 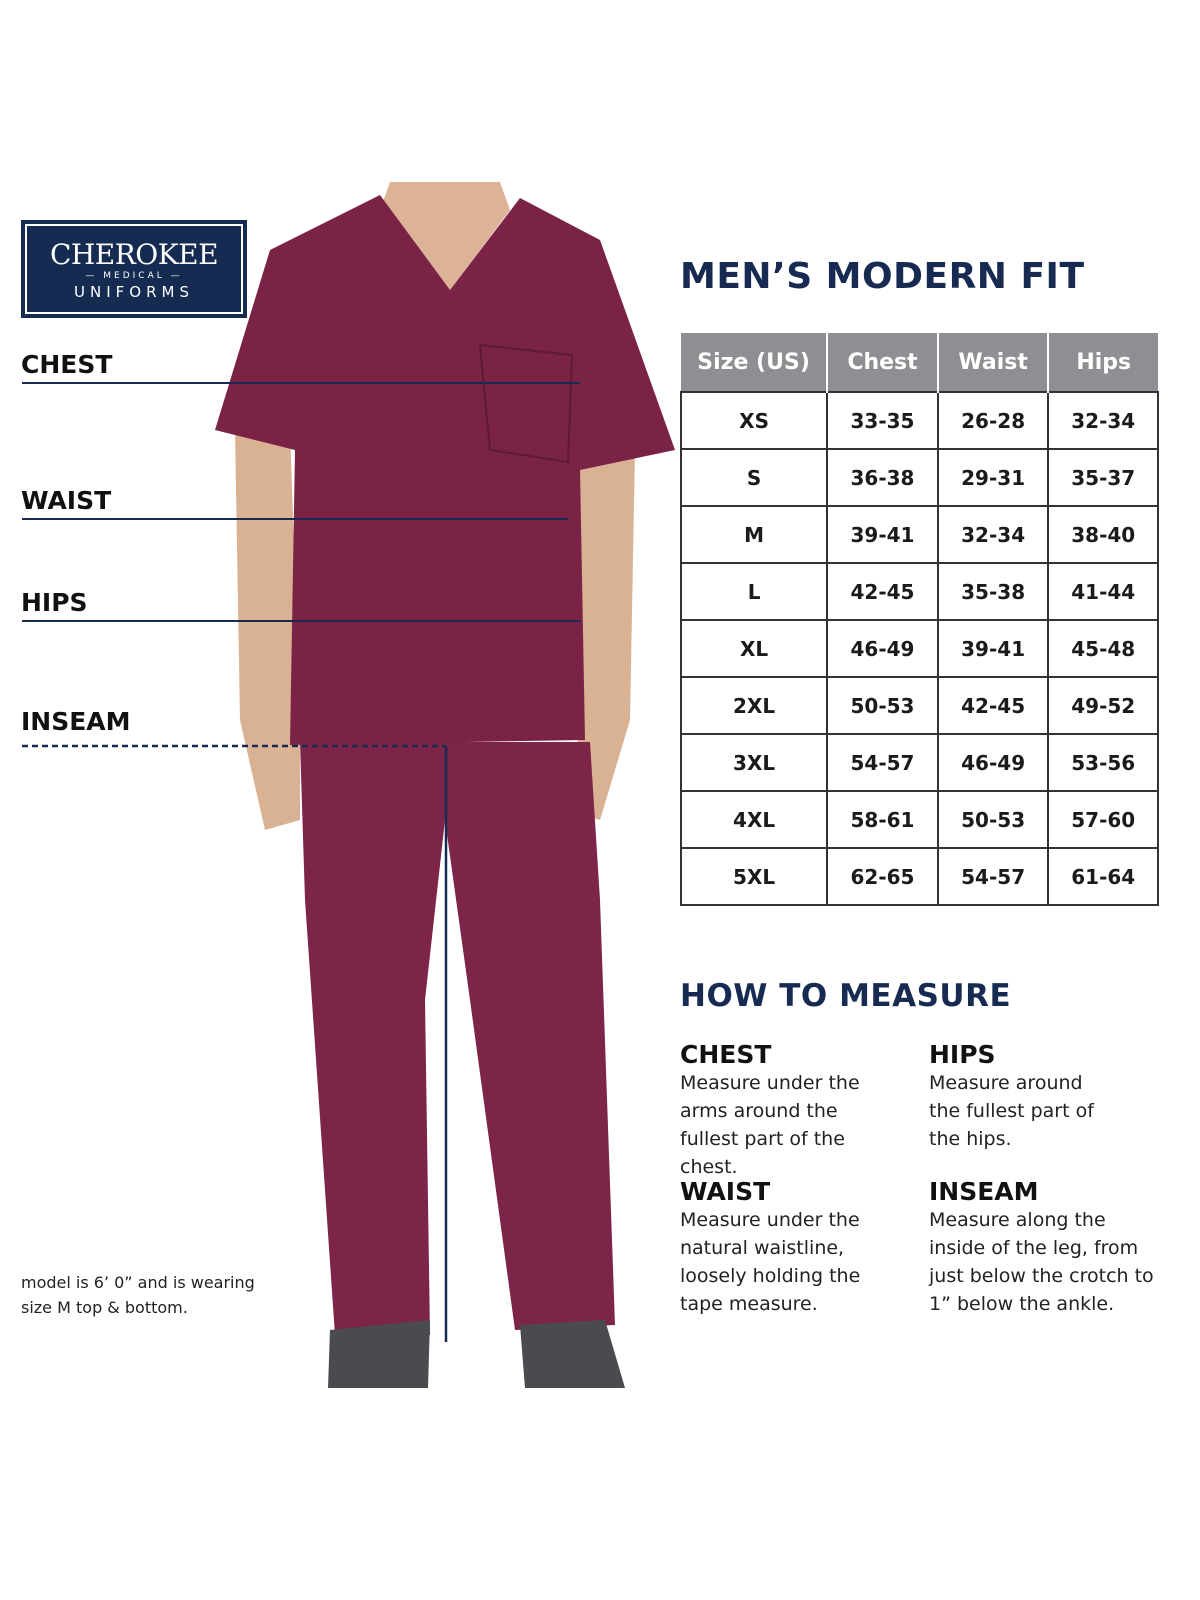 What do you see at coordinates (134, 254) in the screenshot?
I see `logo-brand: CHEROKEE` at bounding box center [134, 254].